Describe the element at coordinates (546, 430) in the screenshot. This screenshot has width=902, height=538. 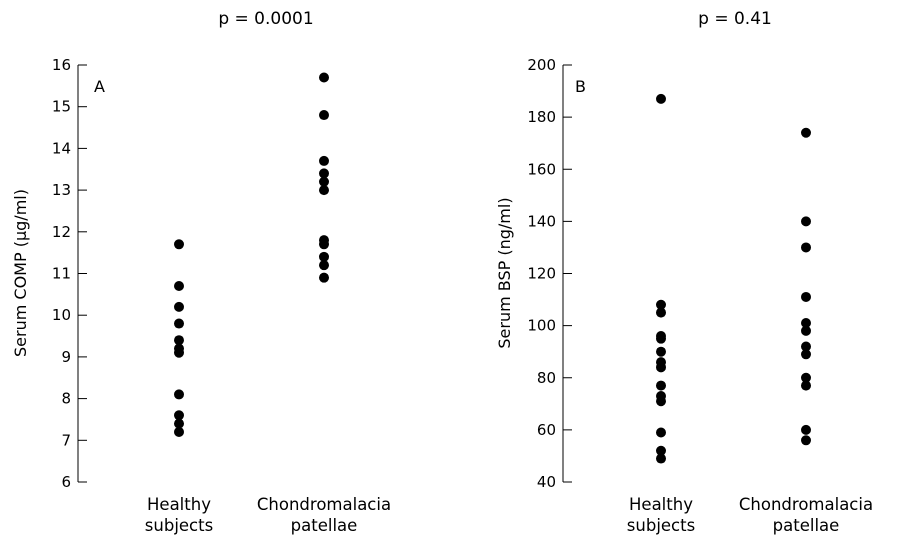
I see `y-tick-label: 60` at that location.